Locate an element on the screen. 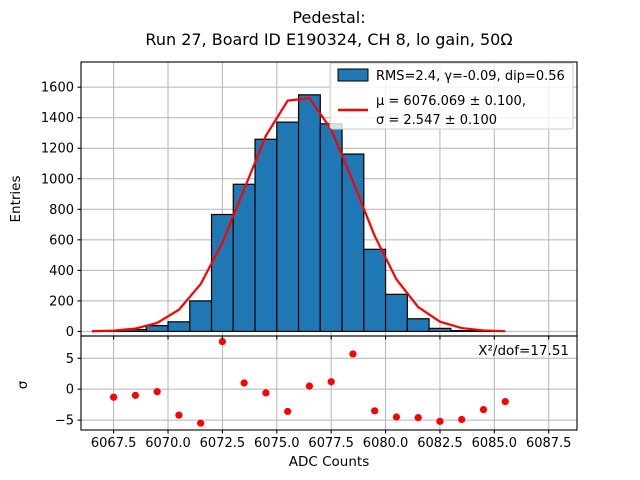 Image resolution: width=640 pixels, height=480 pixels. legend-patch-swatch is located at coordinates (353, 75).